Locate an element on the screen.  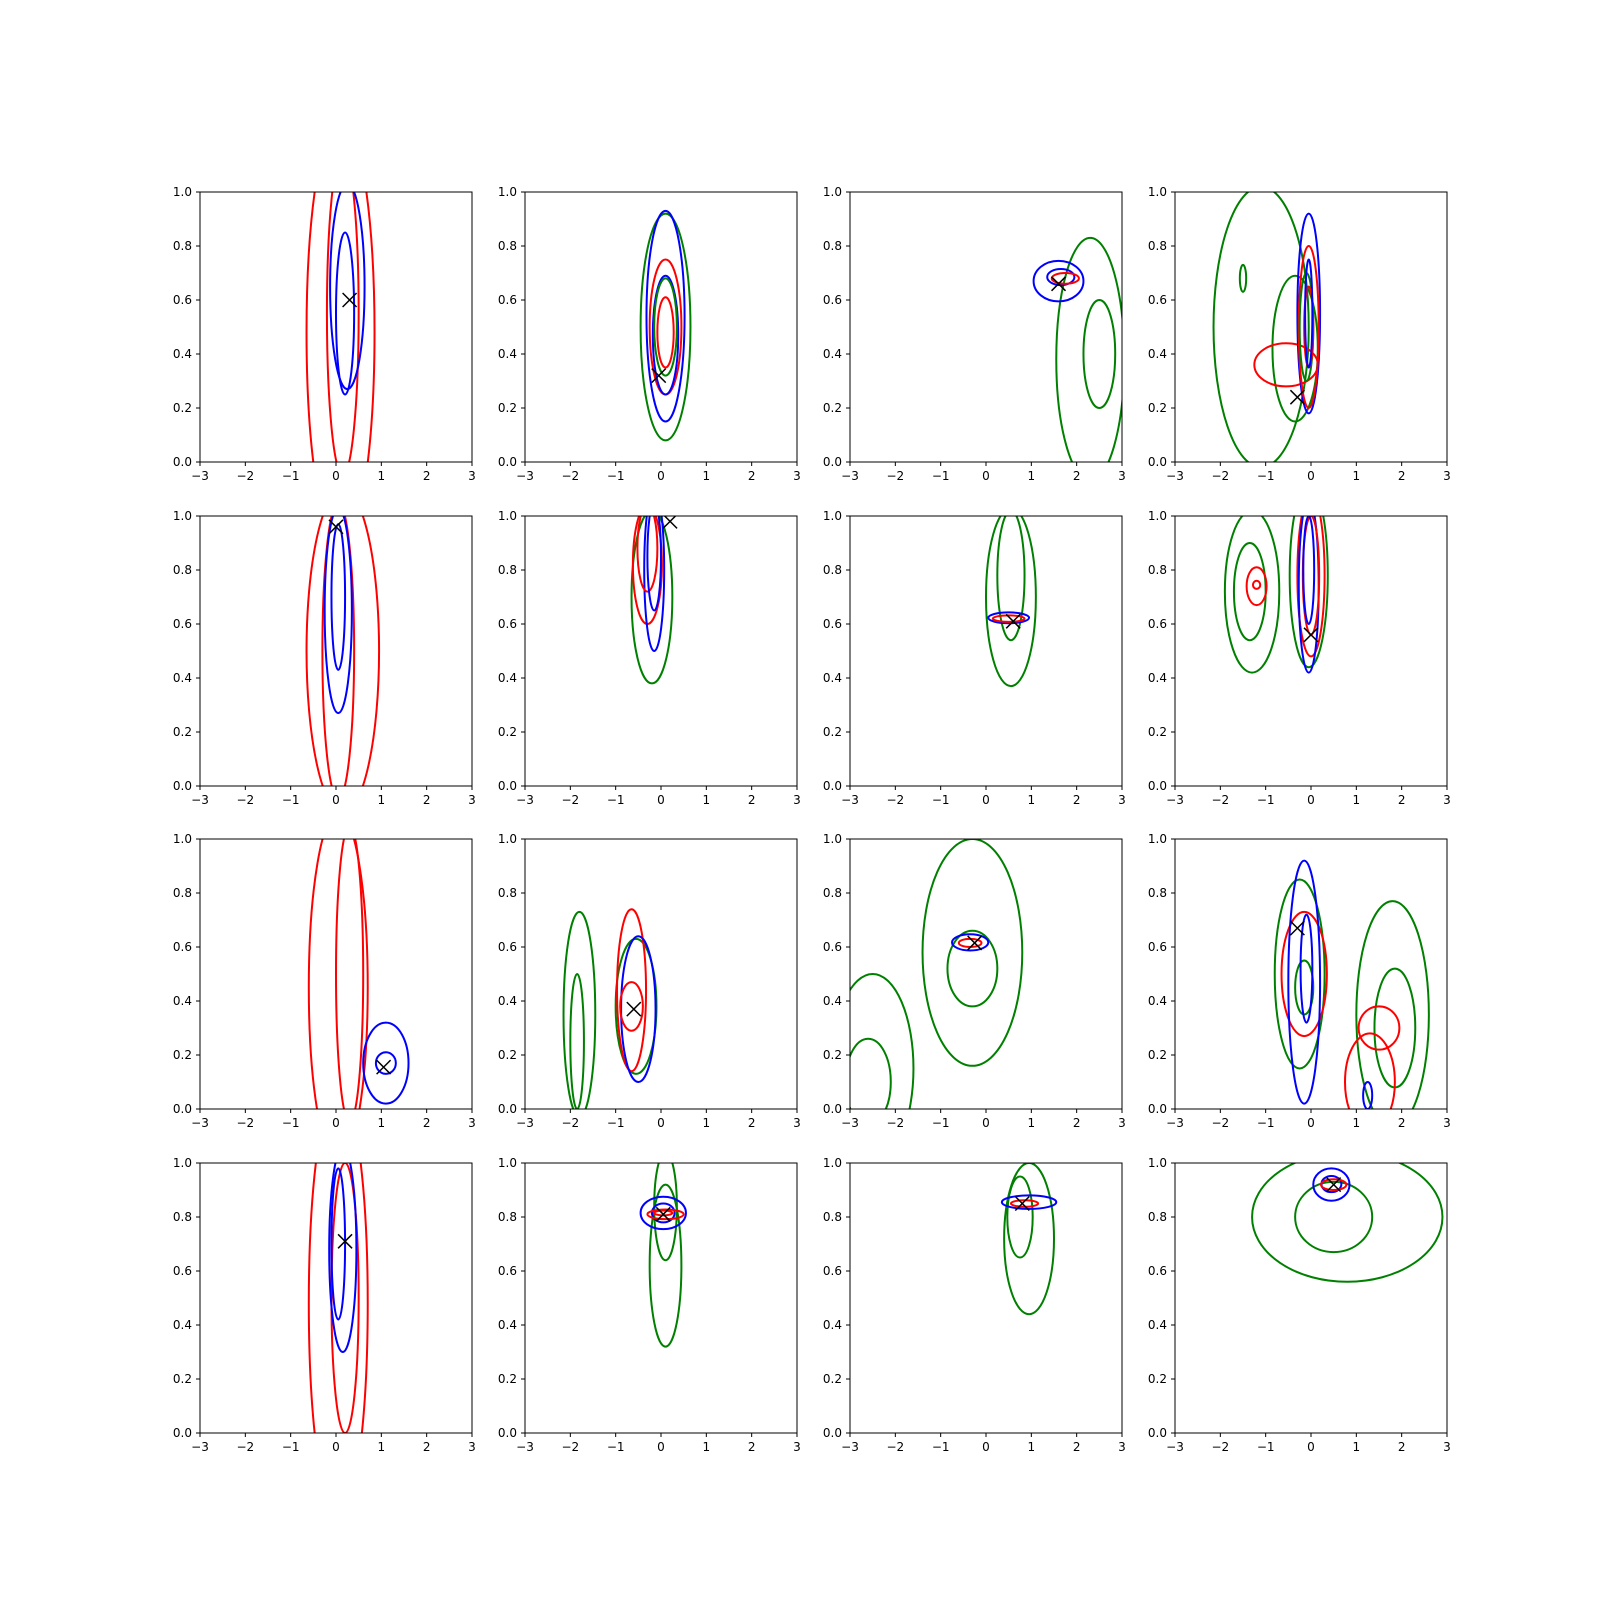
contour-group is located at coordinates (1011, 602).